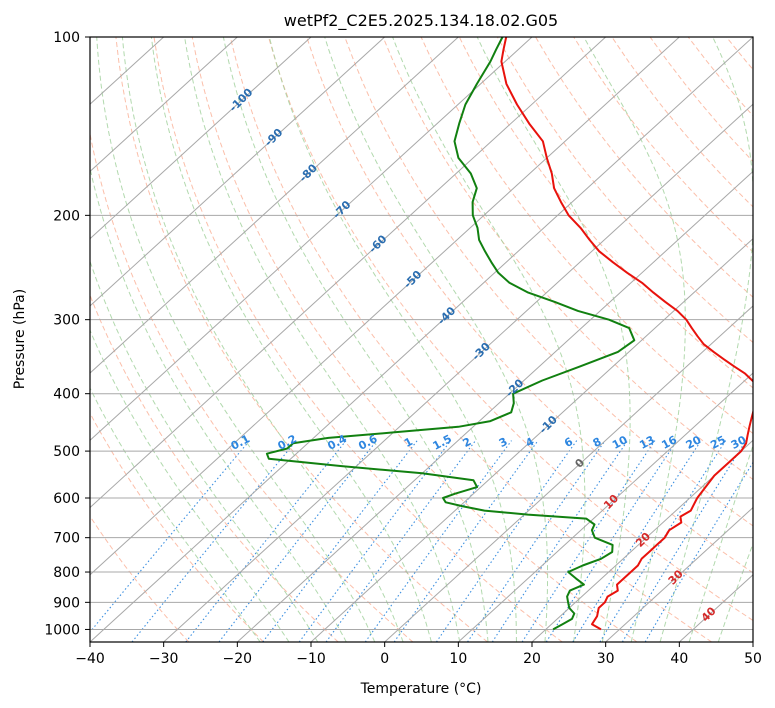 This screenshot has width=775, height=708. What do you see at coordinates (66, 452) in the screenshot?
I see `y-tick-label: 500` at bounding box center [66, 452].